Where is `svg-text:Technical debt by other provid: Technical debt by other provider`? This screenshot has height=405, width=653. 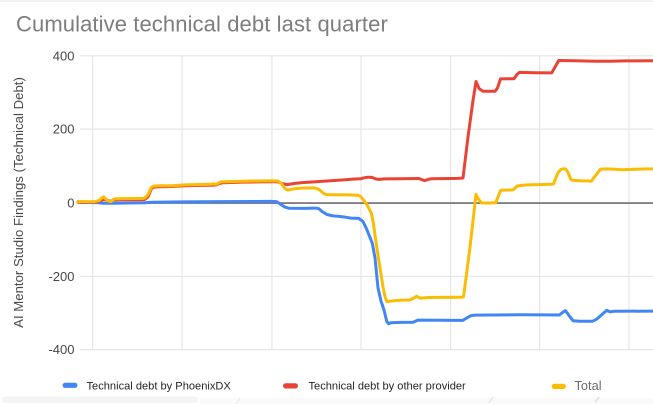
svg-text:Technical debt by other provid: Technical debt by other provider is located at coordinates (388, 386).